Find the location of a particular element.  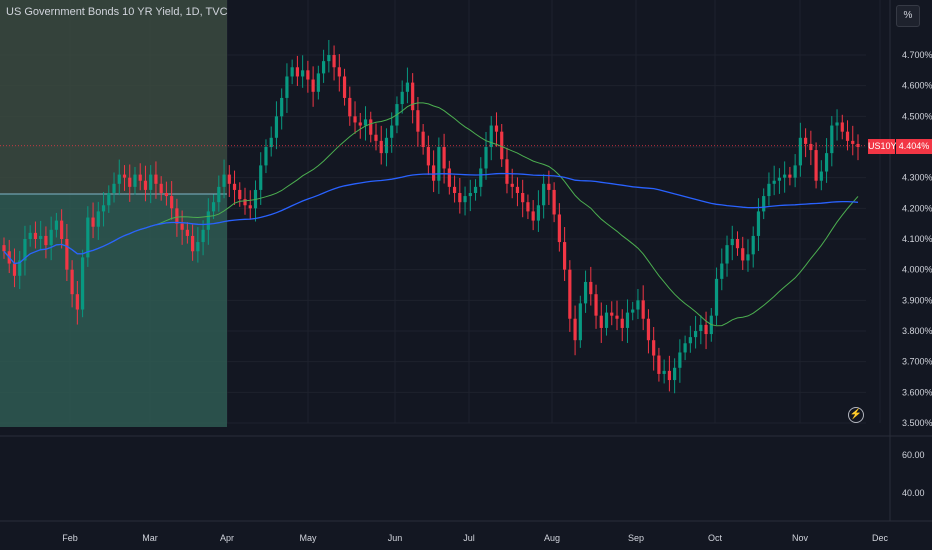

y-tick-label: 4.300% is located at coordinates (917, 178).